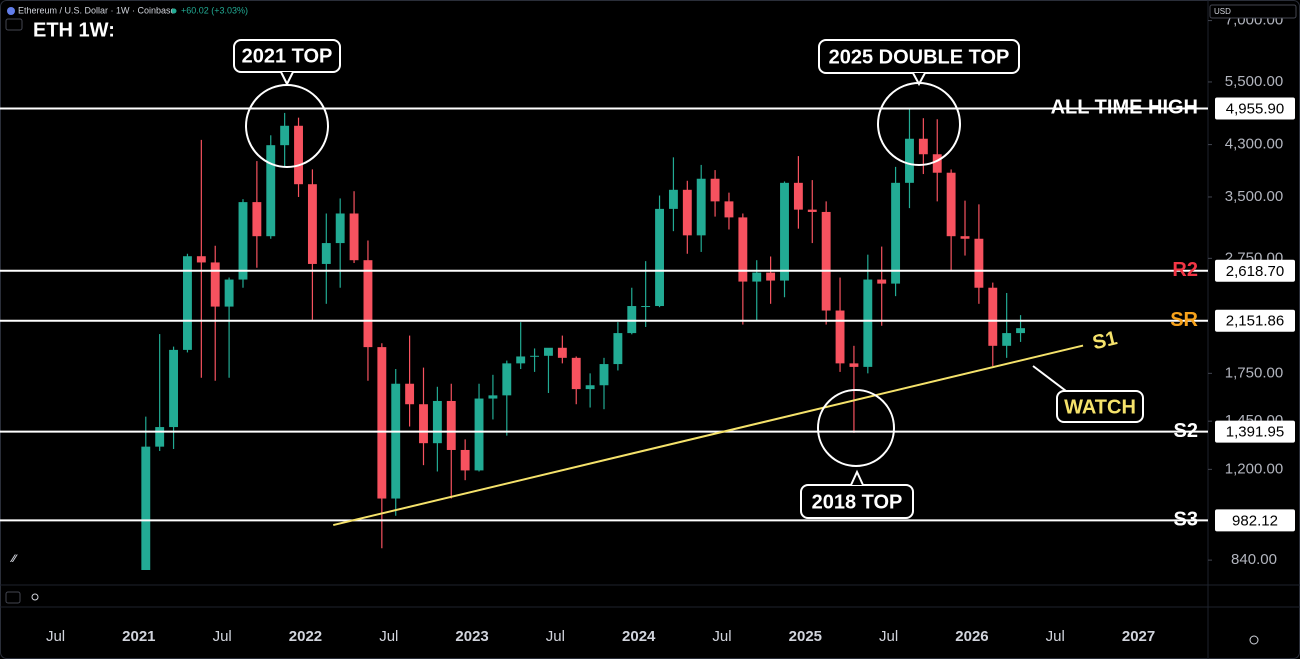  Describe the element at coordinates (1124, 108) in the screenshot. I see `level-label: ALL TIME HIGH` at that location.